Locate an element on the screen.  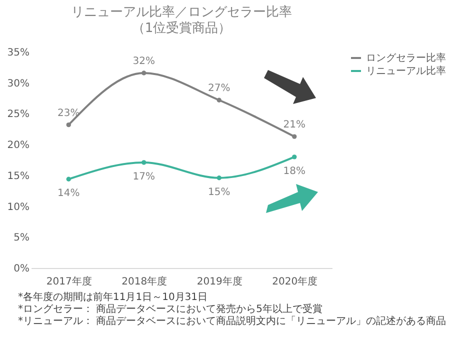
data-label: 17% is located at coordinates (143, 176).